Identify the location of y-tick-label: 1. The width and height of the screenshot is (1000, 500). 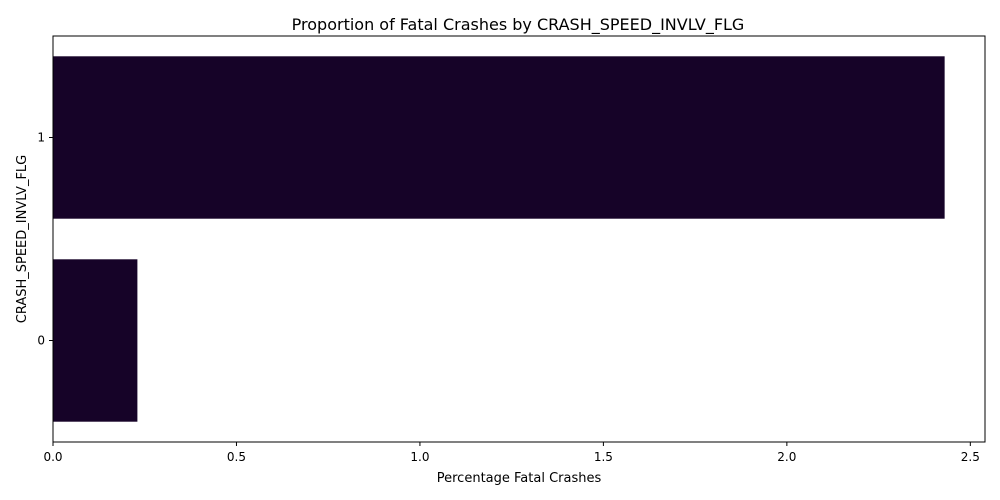
(41, 138).